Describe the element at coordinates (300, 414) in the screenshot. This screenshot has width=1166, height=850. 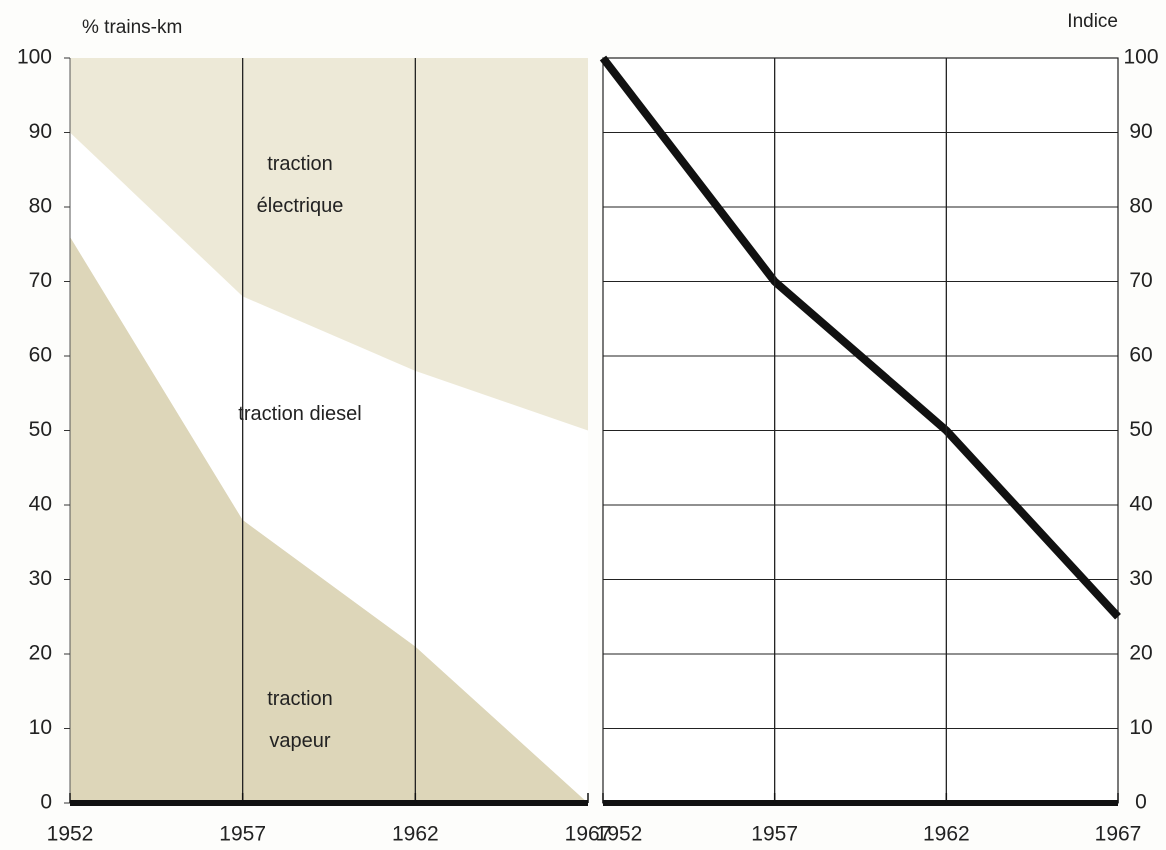
I see `area-label: traction diesel` at that location.